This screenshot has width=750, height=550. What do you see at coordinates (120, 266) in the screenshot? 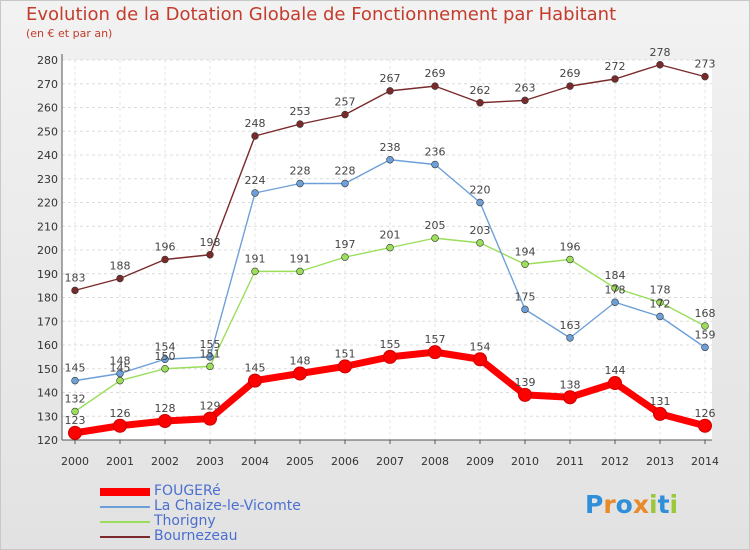
I see `data-label: 188` at bounding box center [120, 266].